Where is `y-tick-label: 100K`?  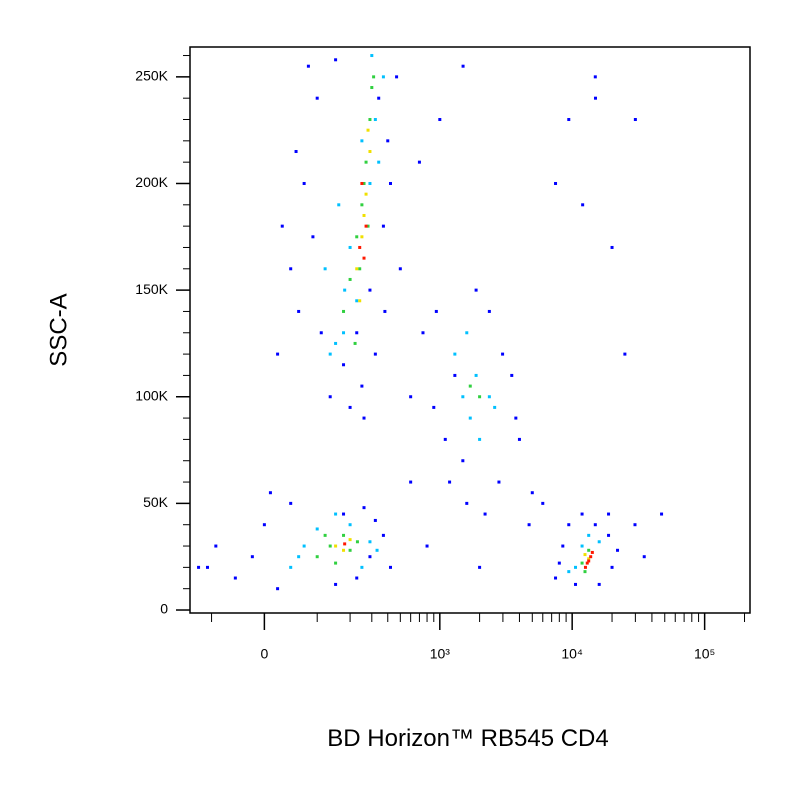
y-tick-label: 100K is located at coordinates (151, 395).